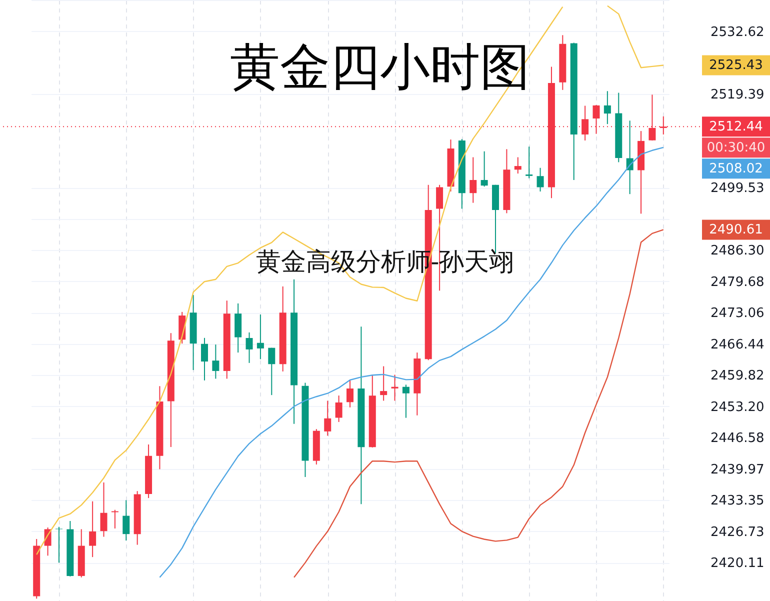 Image resolution: width=770 pixels, height=601 pixels. Describe the element at coordinates (737, 376) in the screenshot. I see `y-tick-label: 2459.82` at that location.